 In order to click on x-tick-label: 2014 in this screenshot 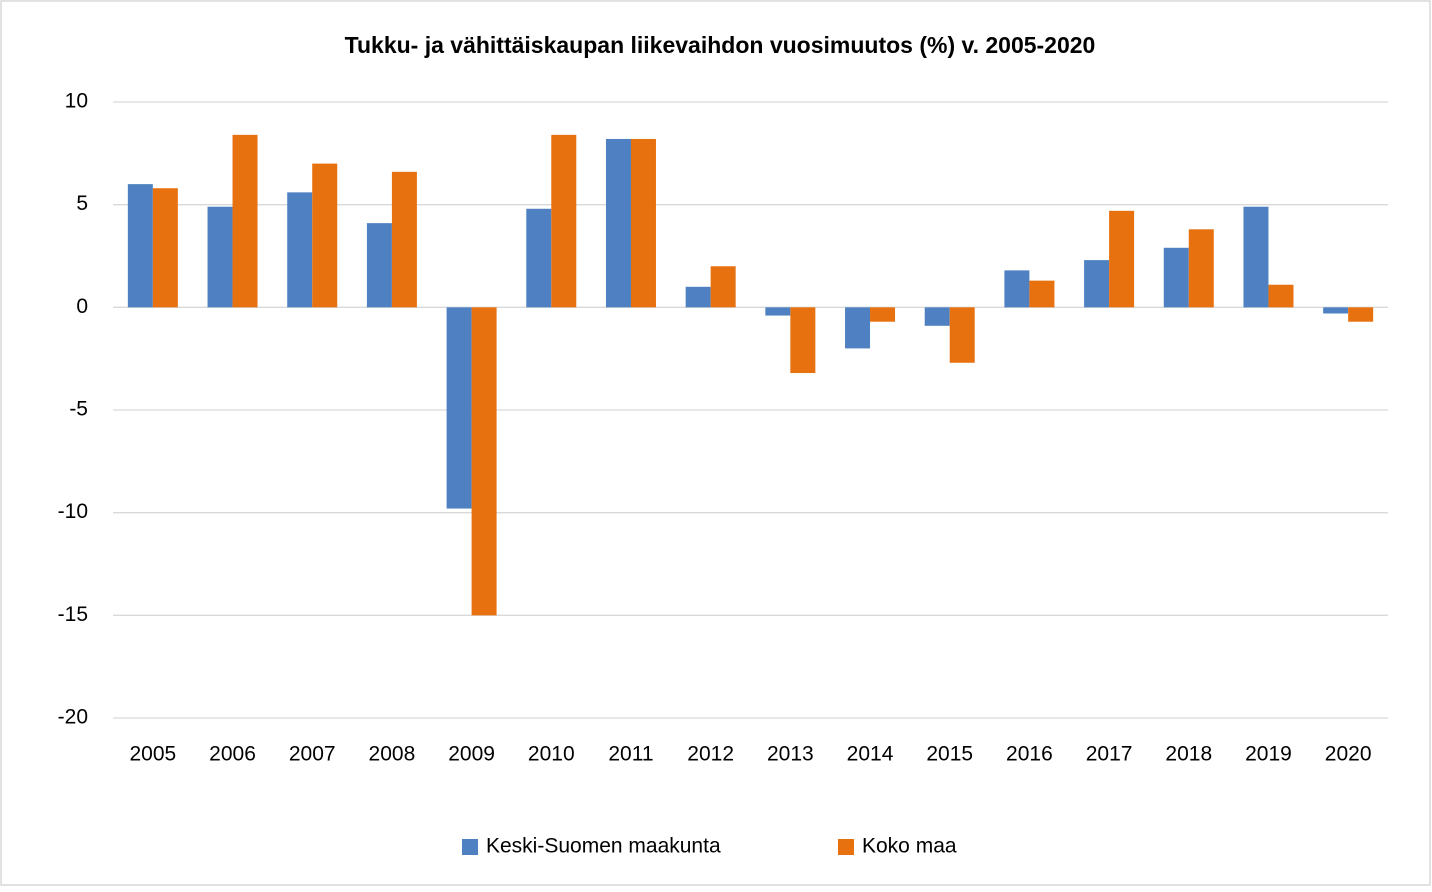, I will do `click(870, 754)`.